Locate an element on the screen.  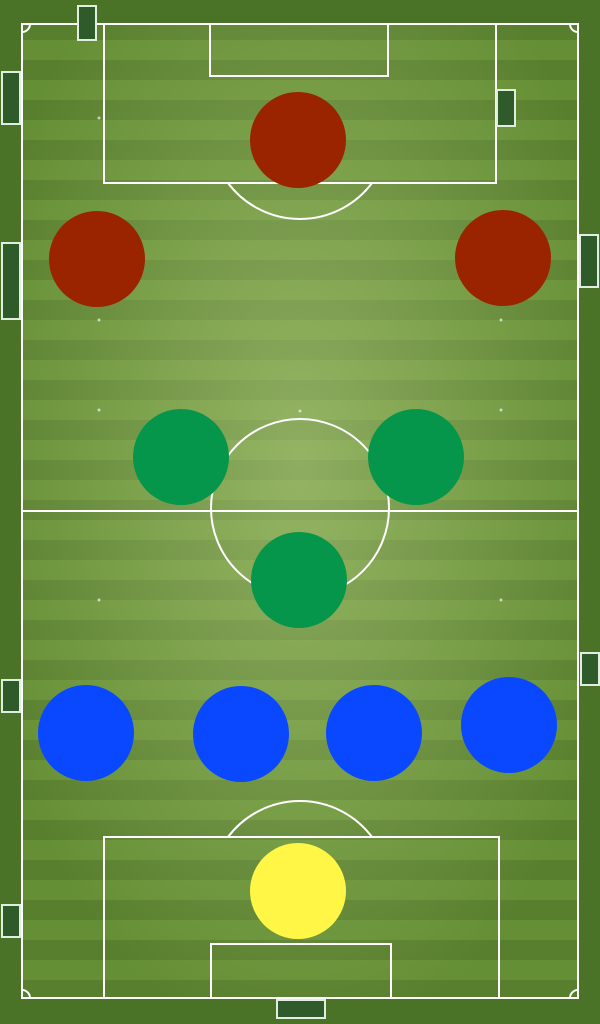
corner-arc-tl is located at coordinates (26, 28).